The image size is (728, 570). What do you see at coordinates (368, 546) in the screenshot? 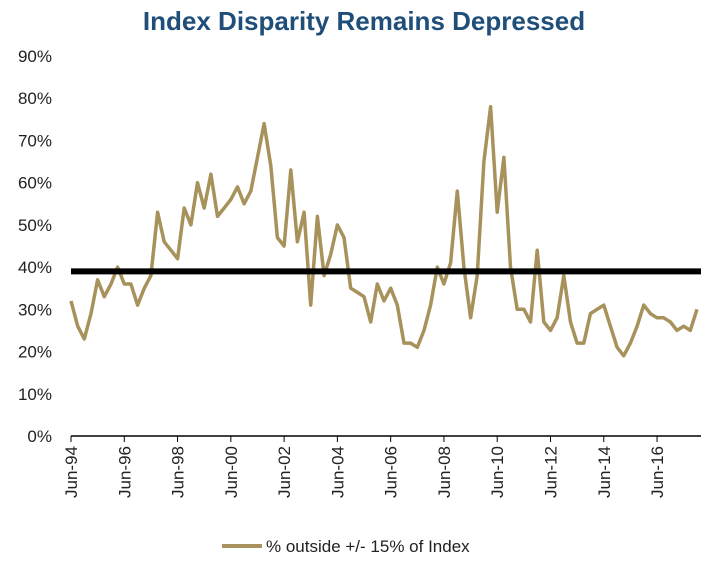
I see `legend-label: % outside +/- 15% of Index` at bounding box center [368, 546].